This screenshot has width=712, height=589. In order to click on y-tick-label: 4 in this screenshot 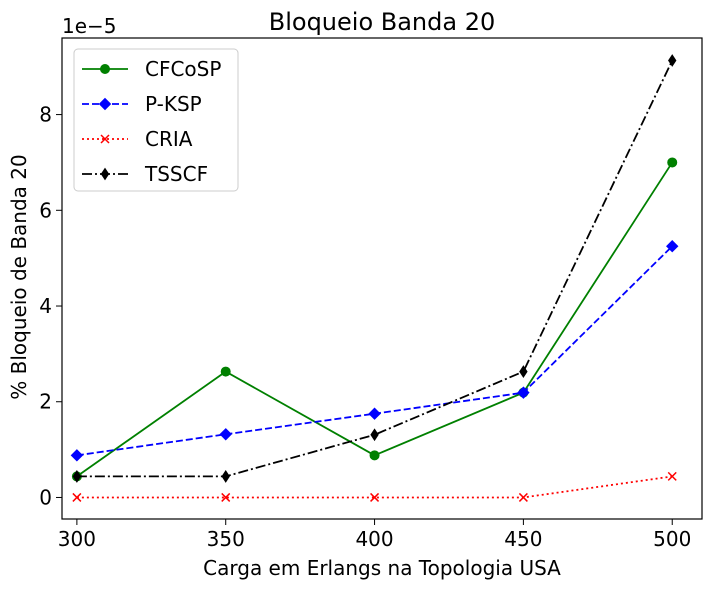, I will do `click(45, 306)`.